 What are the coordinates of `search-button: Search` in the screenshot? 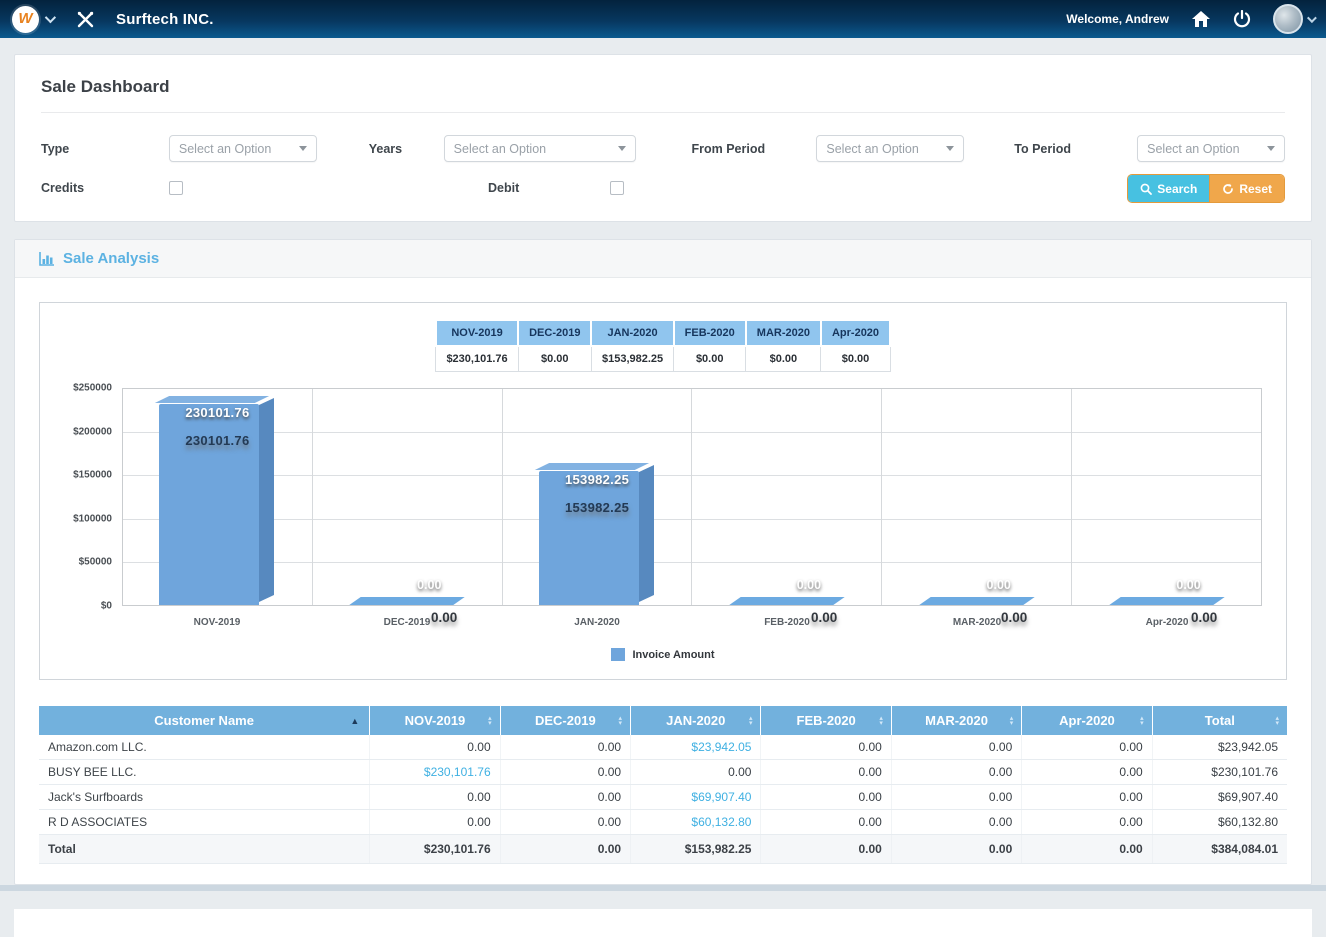 It's located at (1169, 188).